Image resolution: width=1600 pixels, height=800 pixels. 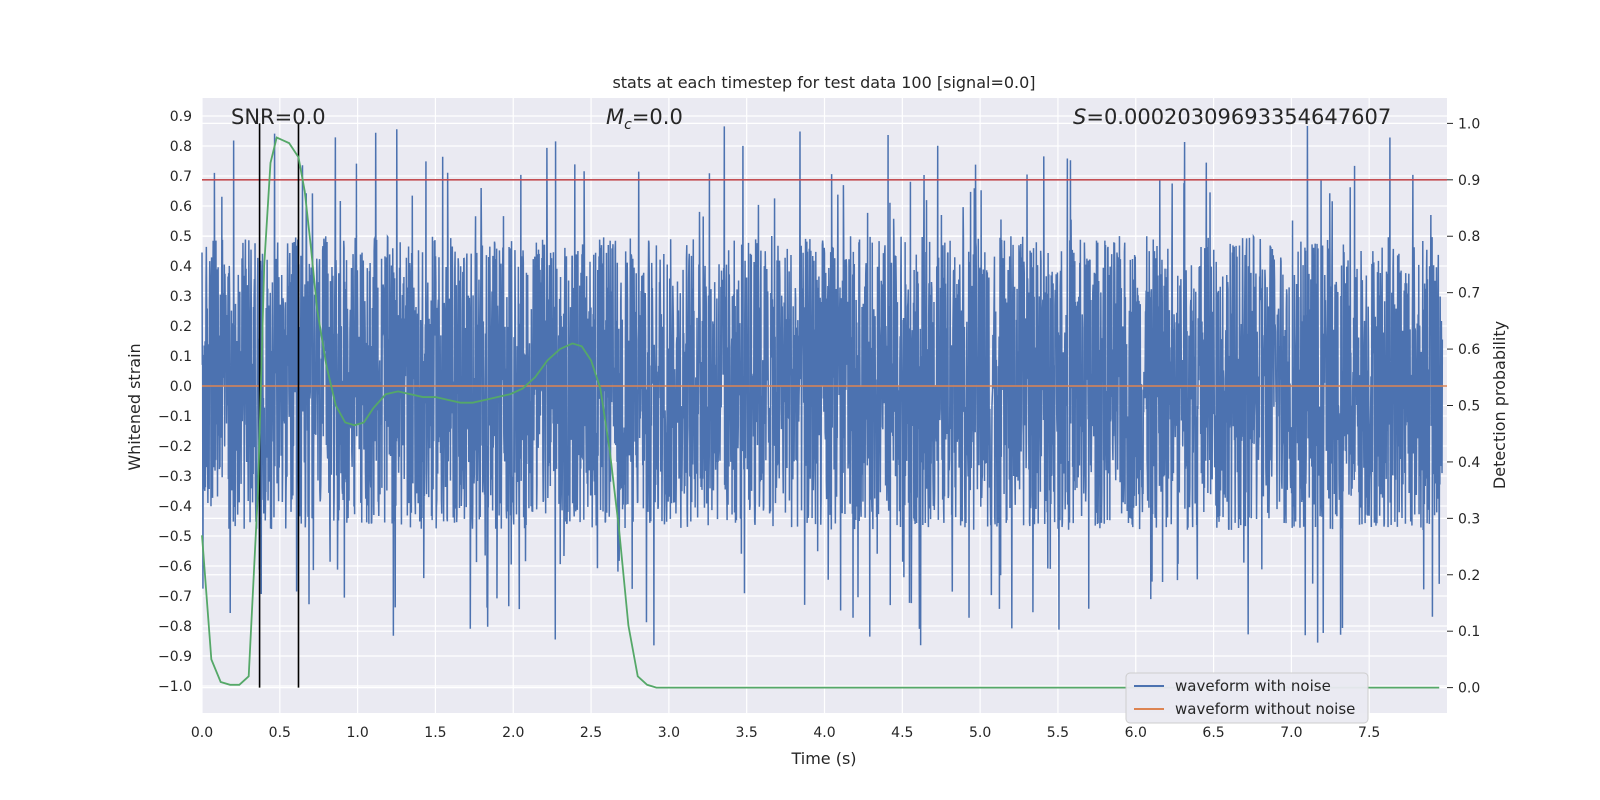 I want to click on s-annotation: S=0.0002030969335464760​7, so click(x=1232, y=117).